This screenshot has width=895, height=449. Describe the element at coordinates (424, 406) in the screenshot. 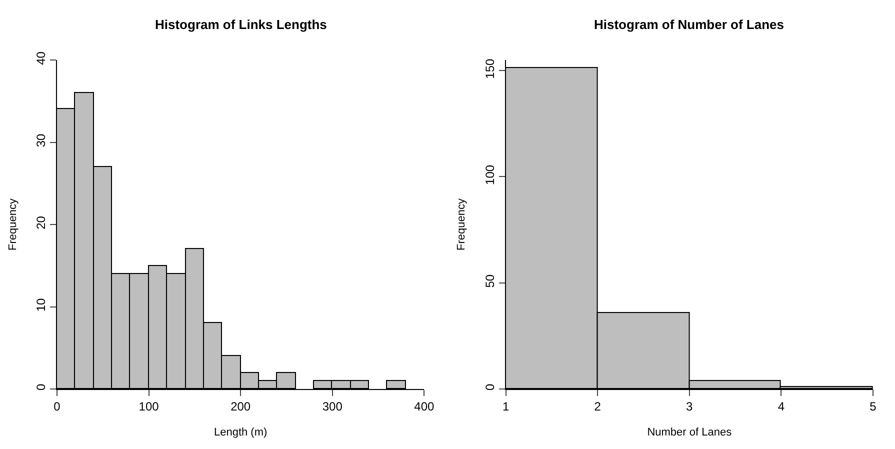

I see `x-tick-label: 400` at that location.